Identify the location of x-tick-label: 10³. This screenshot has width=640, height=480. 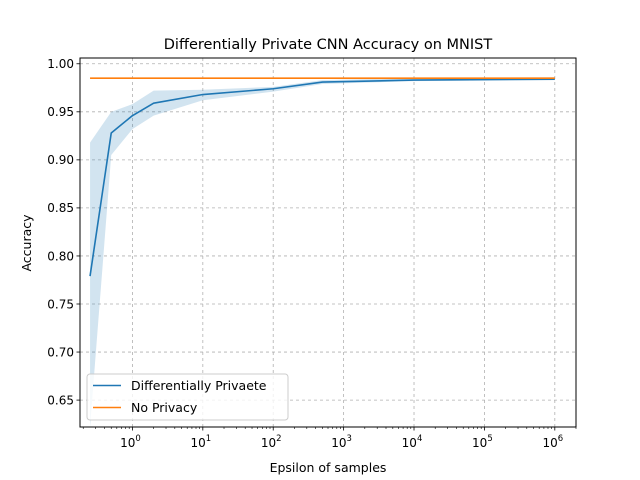
(341, 442).